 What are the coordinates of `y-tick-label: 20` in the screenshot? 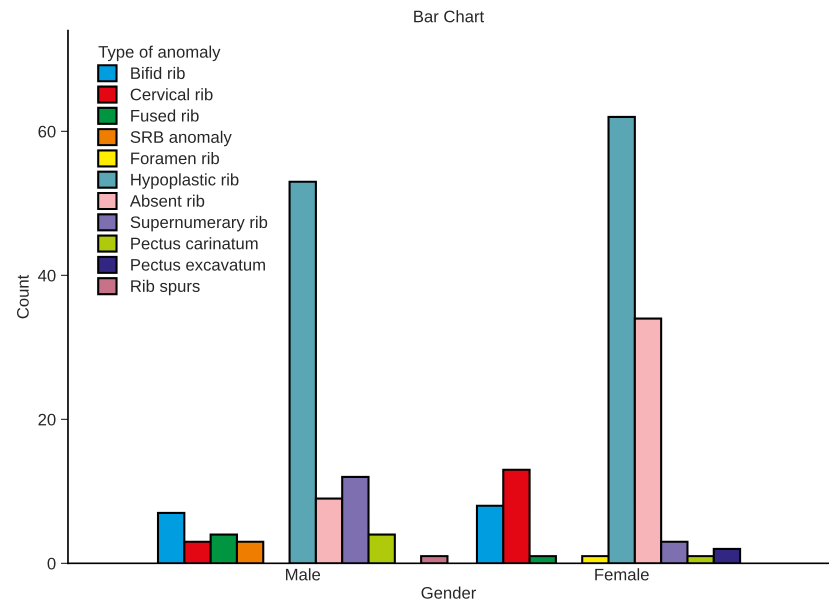 It's located at (47, 420).